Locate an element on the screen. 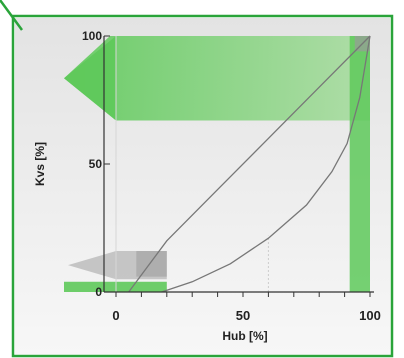 This screenshot has height=358, width=404. y-tick-label: 0 is located at coordinates (98, 292).